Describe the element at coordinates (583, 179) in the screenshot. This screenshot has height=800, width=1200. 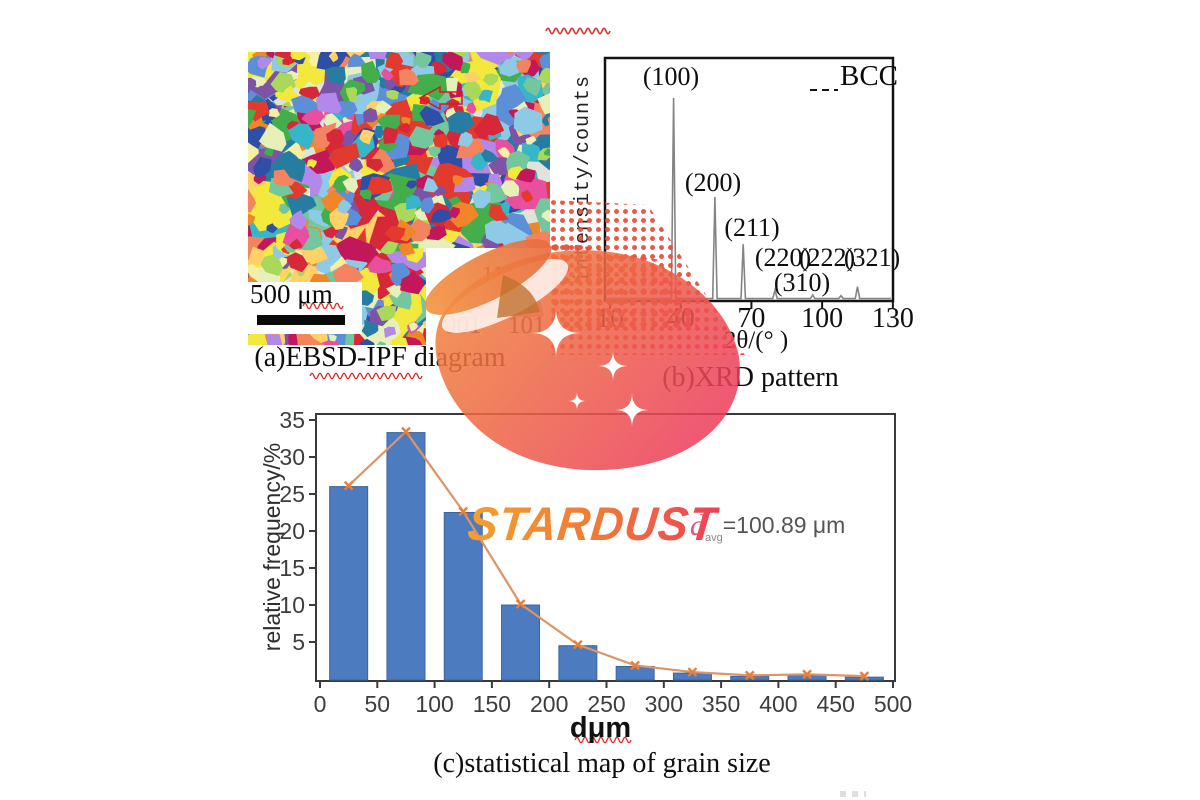
I see `xrd-y-axis-label: intensity/counts` at that location.